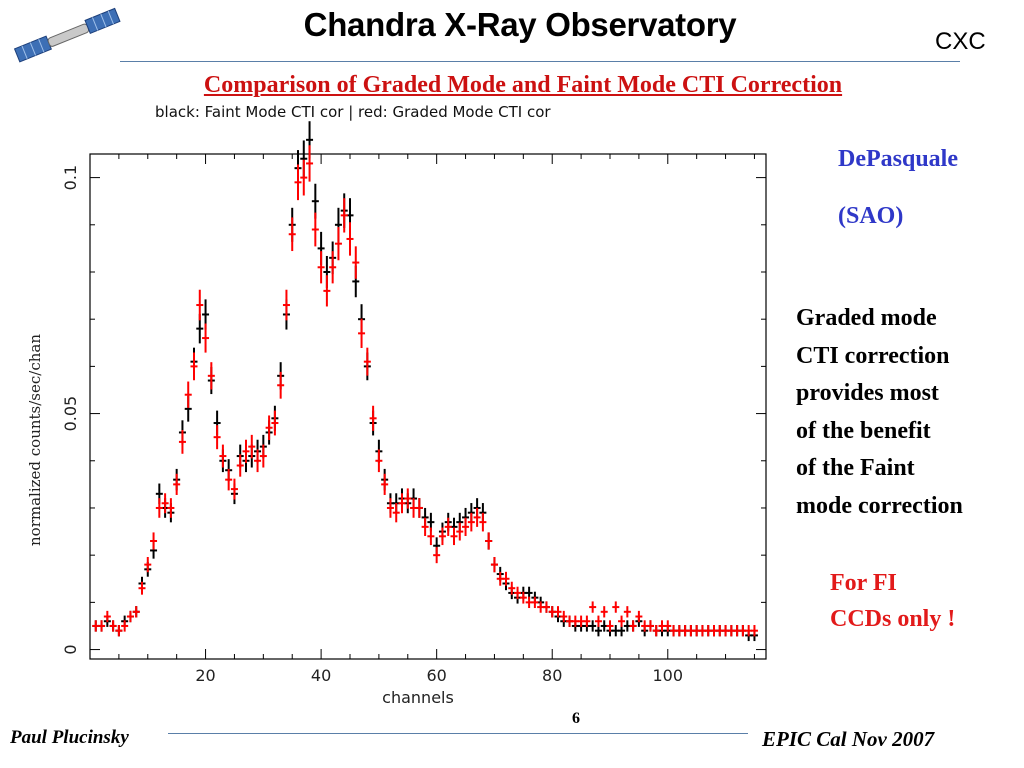  I want to click on body-line: CTI correction, so click(873, 355).